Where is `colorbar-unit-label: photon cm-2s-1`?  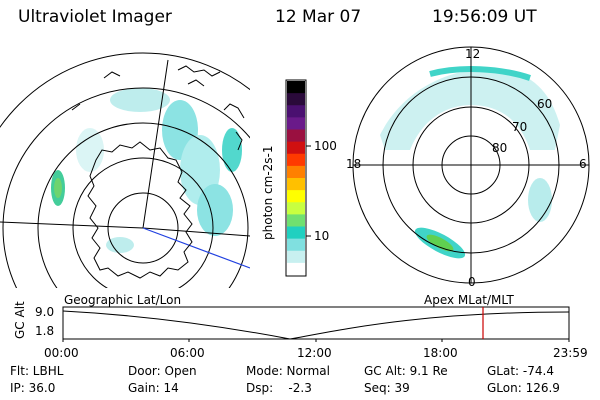 colorbar-unit-label: photon cm-2s-1 is located at coordinates (268, 193).